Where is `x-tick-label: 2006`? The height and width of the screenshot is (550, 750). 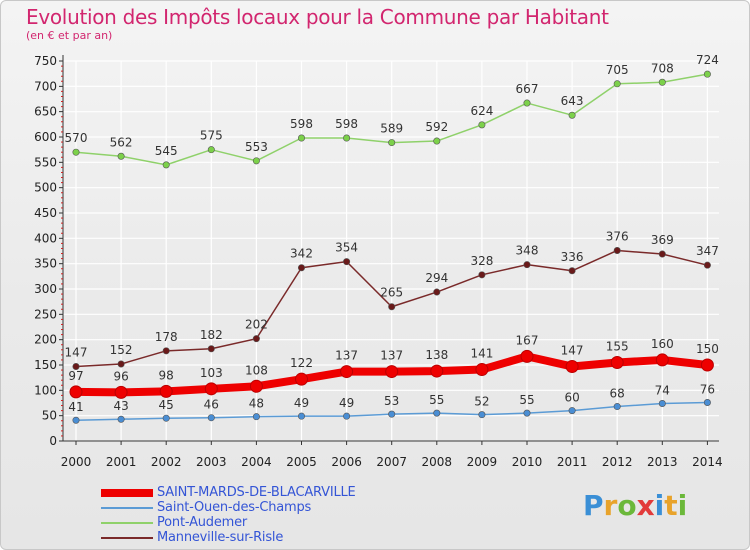
x-tick-label: 2006 is located at coordinates (346, 462).